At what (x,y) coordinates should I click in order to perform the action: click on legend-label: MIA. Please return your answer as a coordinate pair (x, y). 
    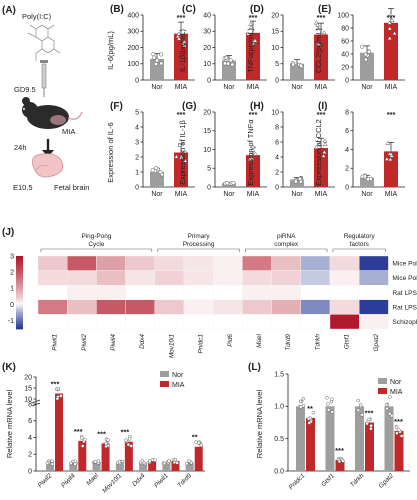
    Looking at the image, I should click on (178, 385).